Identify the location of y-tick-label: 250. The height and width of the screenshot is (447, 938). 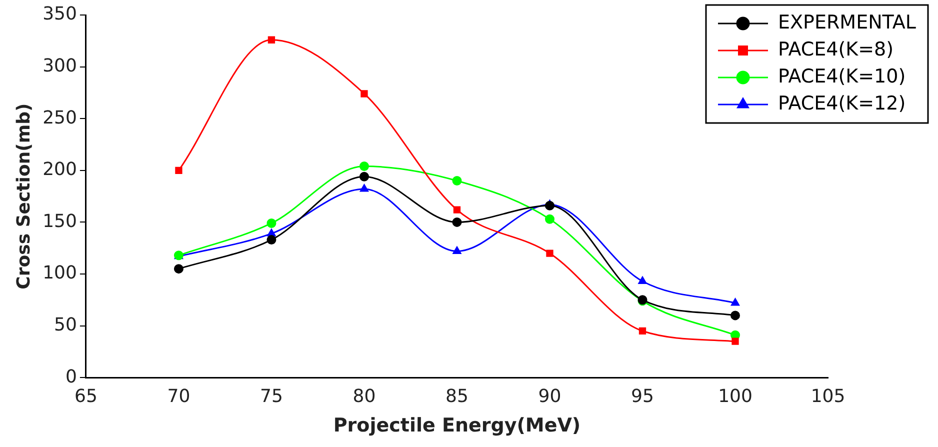
(59, 117).